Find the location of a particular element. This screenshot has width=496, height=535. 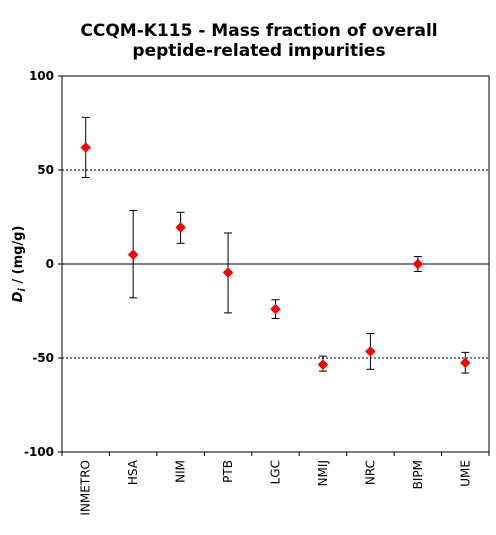

y-axis-label: Di / (mg/g) is located at coordinates (19, 264).